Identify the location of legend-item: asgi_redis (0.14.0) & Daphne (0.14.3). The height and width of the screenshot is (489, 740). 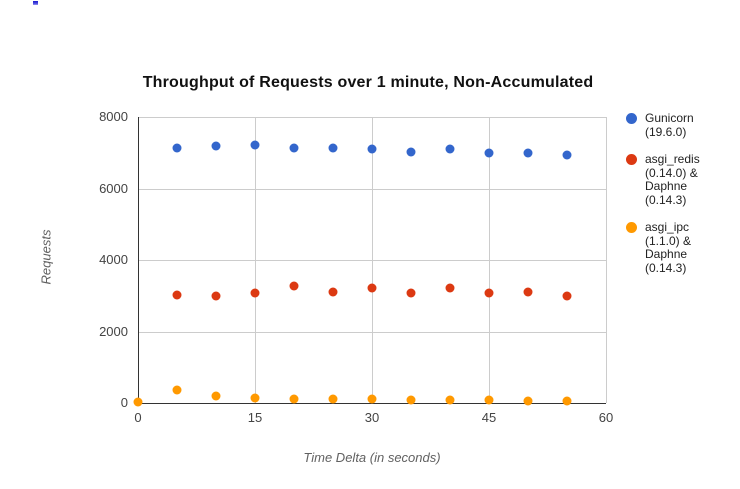
(681, 179).